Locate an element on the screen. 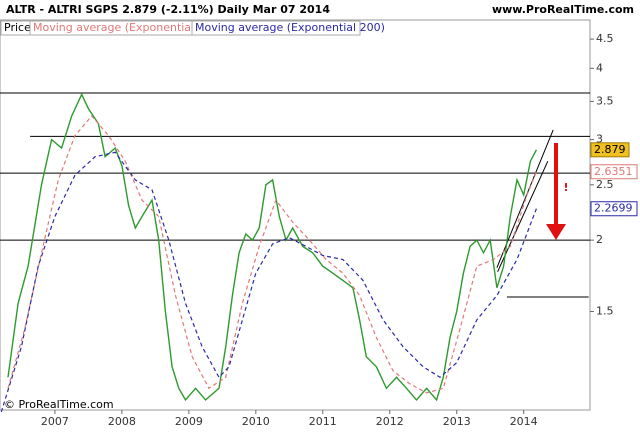  legend-box is located at coordinates (276, 28).